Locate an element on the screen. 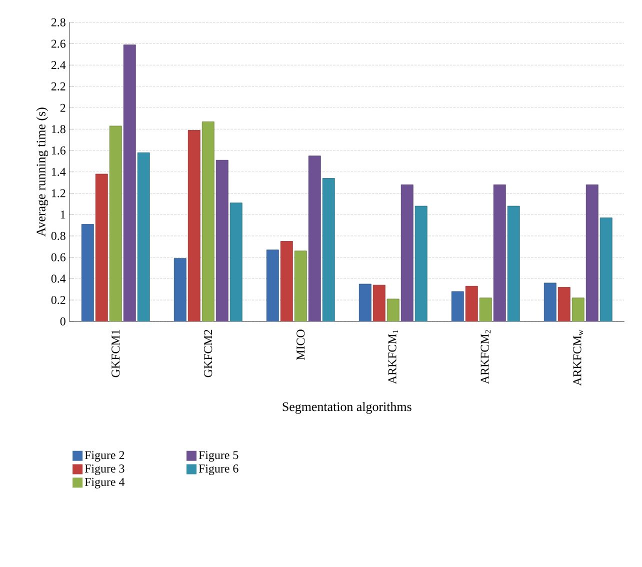  x-tick-label: GKFCM1 is located at coordinates (116, 354).